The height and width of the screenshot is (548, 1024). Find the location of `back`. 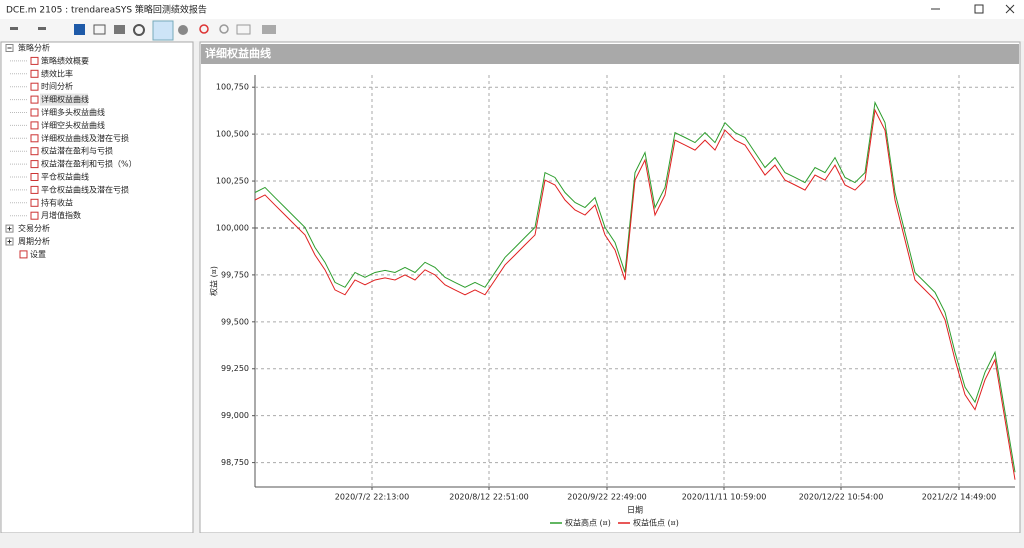

back is located at coordinates (14, 28).